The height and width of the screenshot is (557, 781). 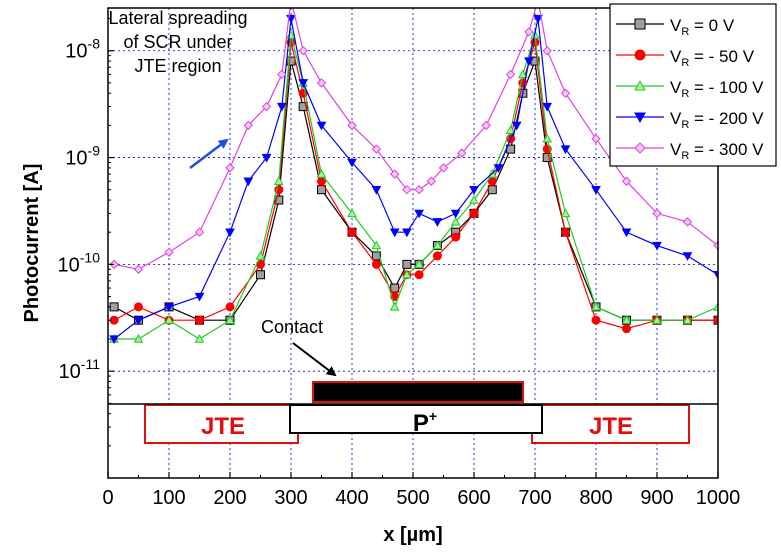 What do you see at coordinates (421, 423) in the screenshot?
I see `pplus-base: P` at bounding box center [421, 423].